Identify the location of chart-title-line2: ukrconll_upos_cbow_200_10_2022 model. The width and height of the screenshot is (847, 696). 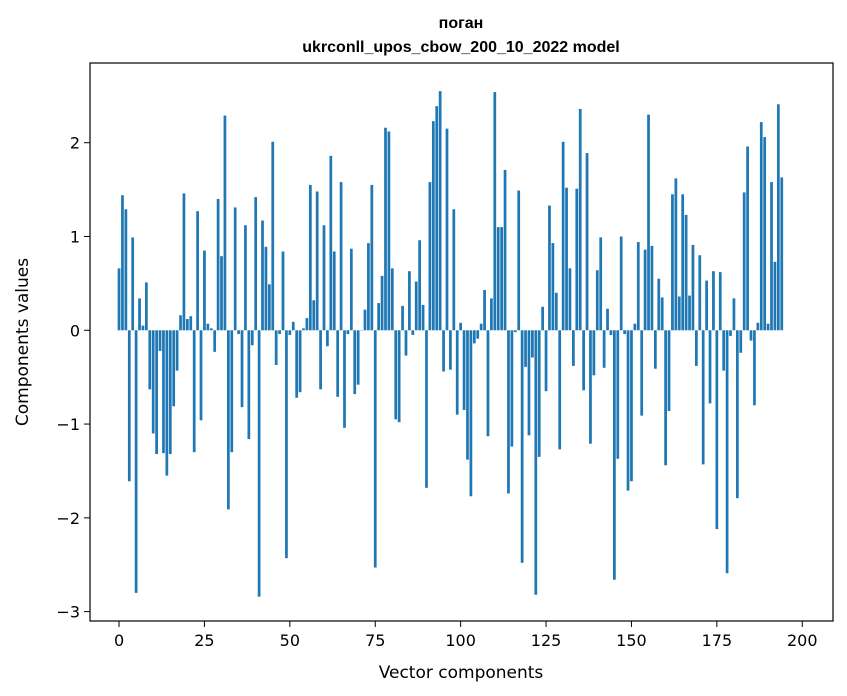
(460, 47).